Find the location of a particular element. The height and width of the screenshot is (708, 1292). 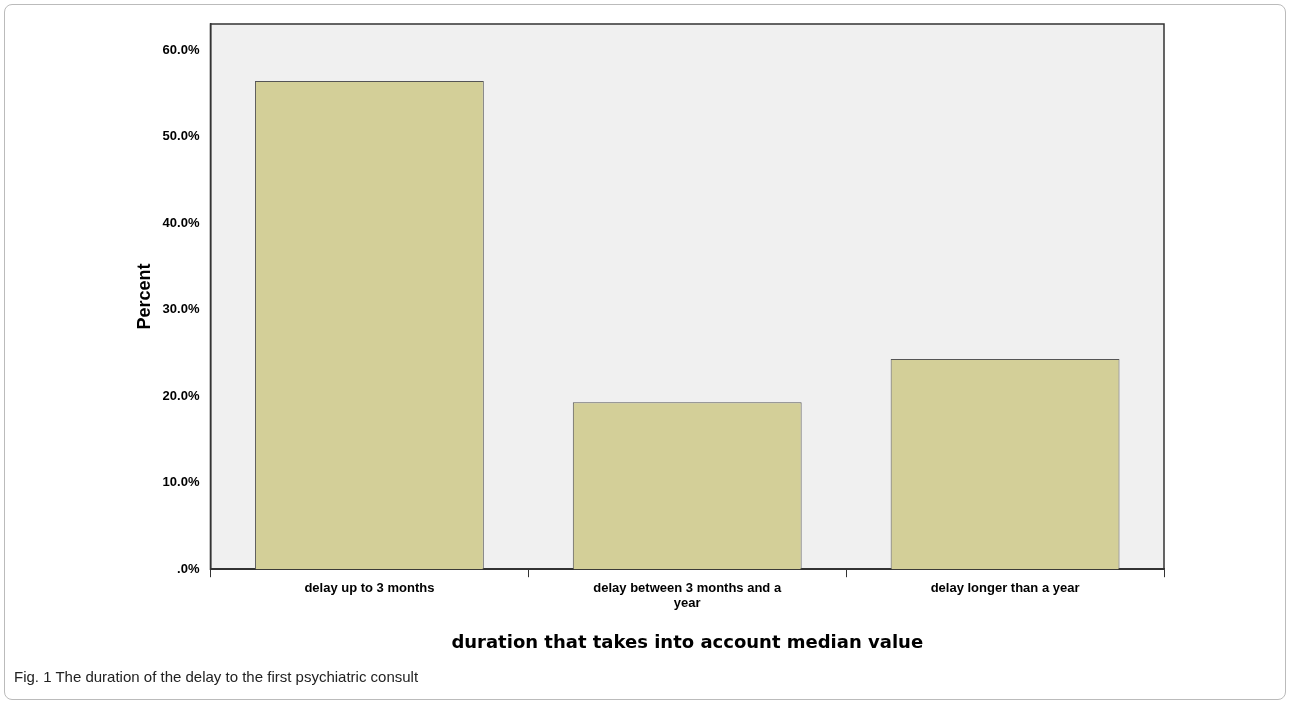

x-tick-label: delay between 3 months and a year is located at coordinates (687, 595).